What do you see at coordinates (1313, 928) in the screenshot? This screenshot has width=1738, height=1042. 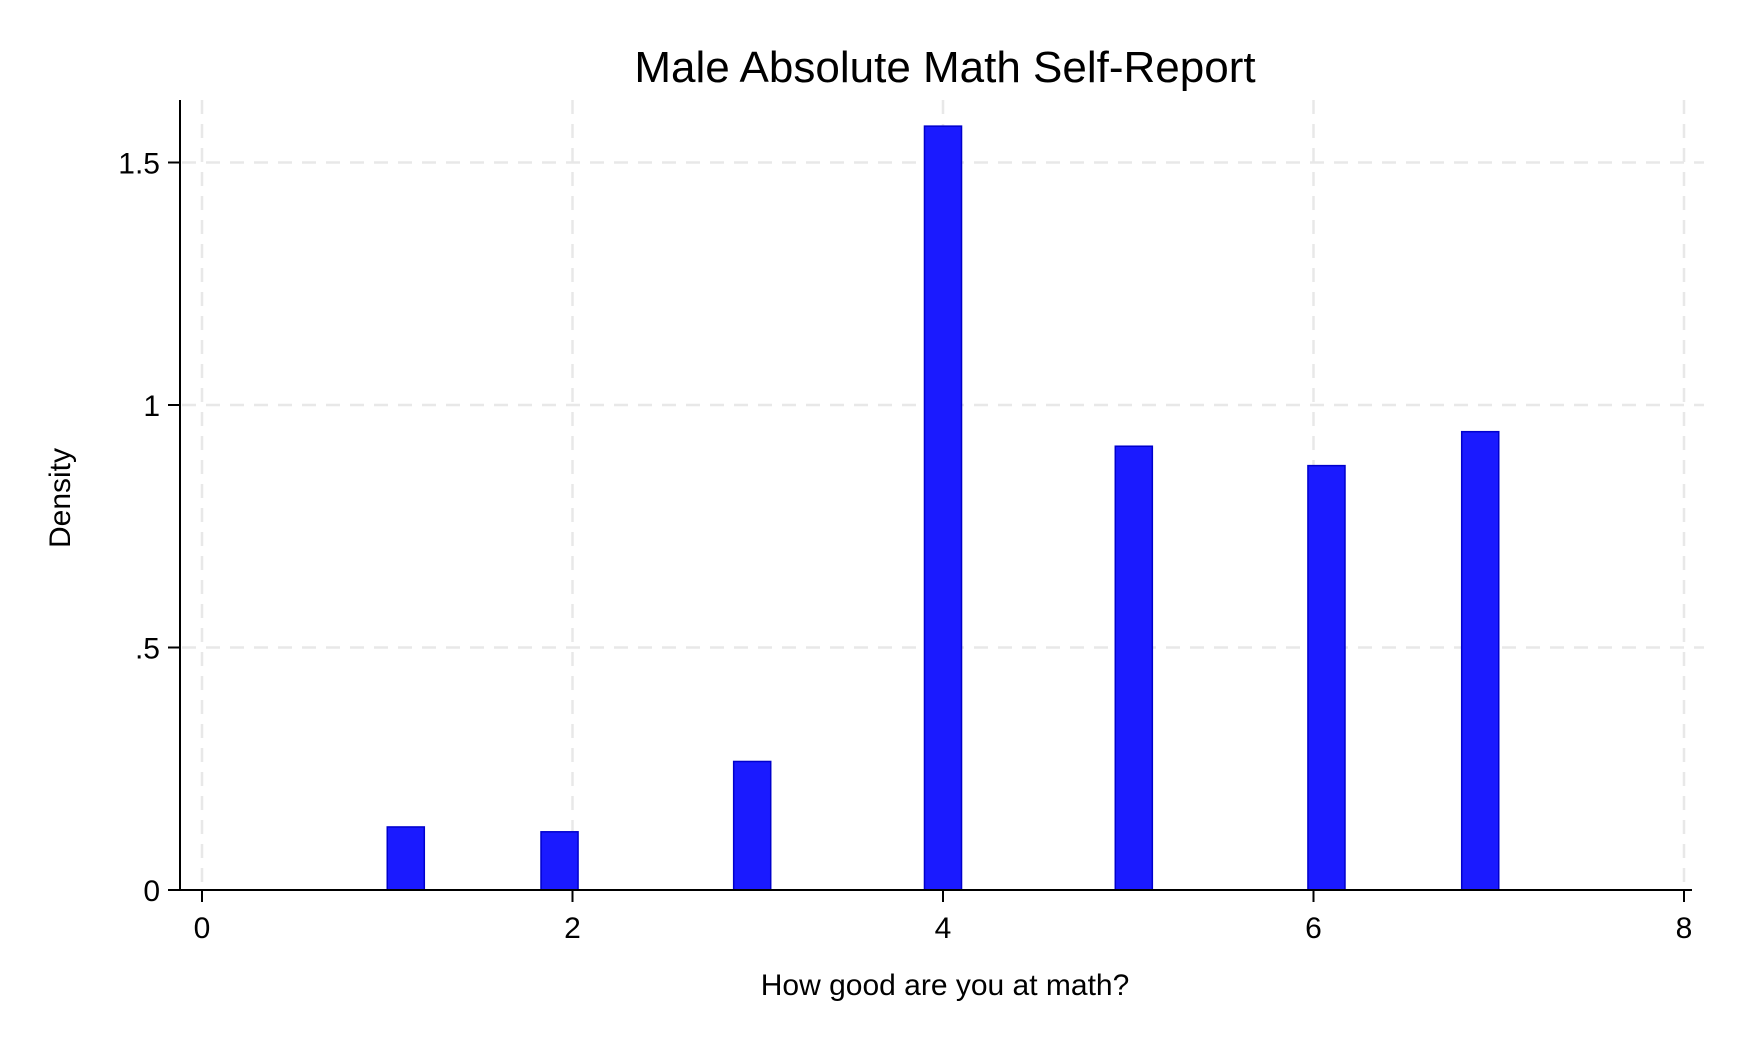 I see `x-tick-label: 6` at bounding box center [1313, 928].